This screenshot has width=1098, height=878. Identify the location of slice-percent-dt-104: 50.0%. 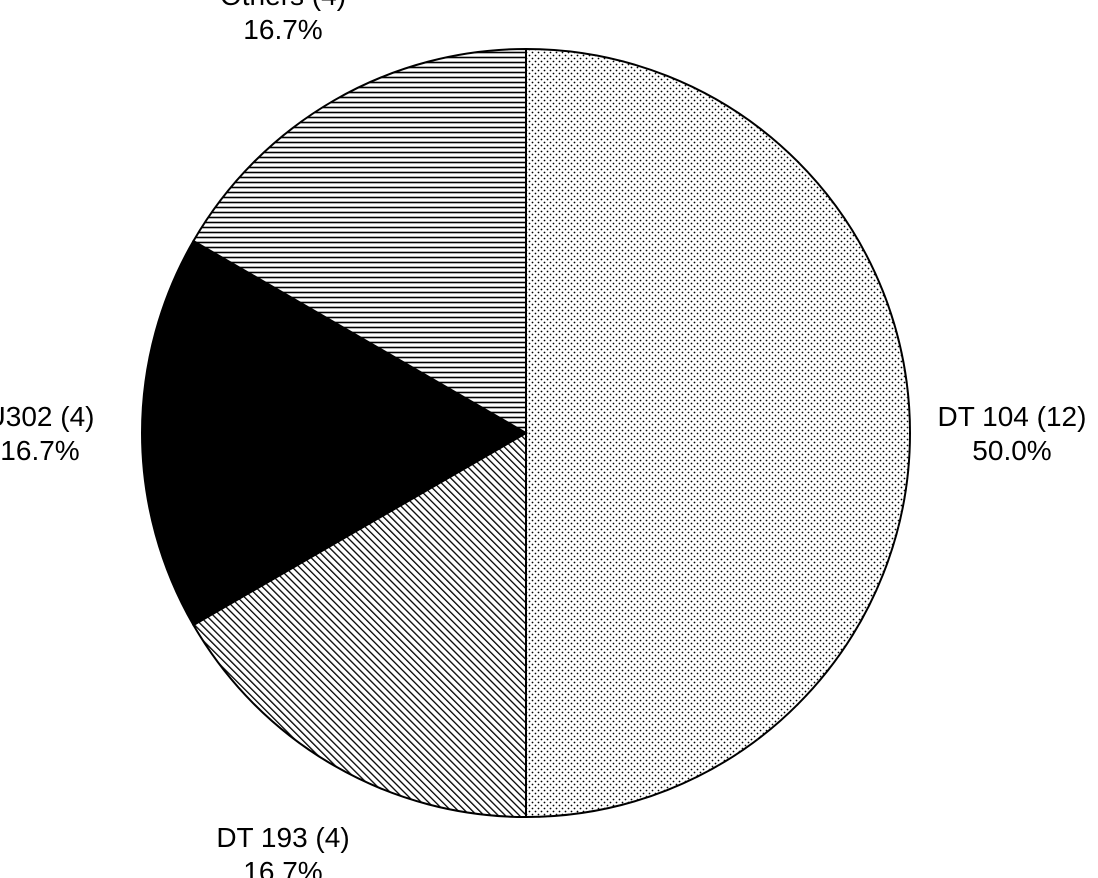
(1011, 450).